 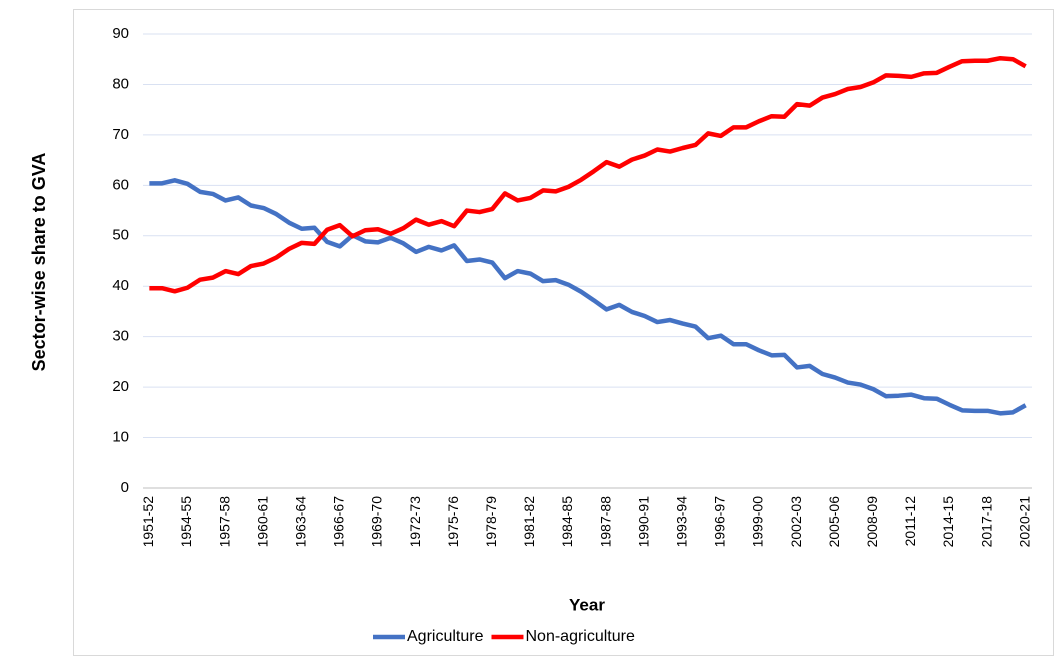 I want to click on y-tick-label: 50, so click(x=120, y=235).